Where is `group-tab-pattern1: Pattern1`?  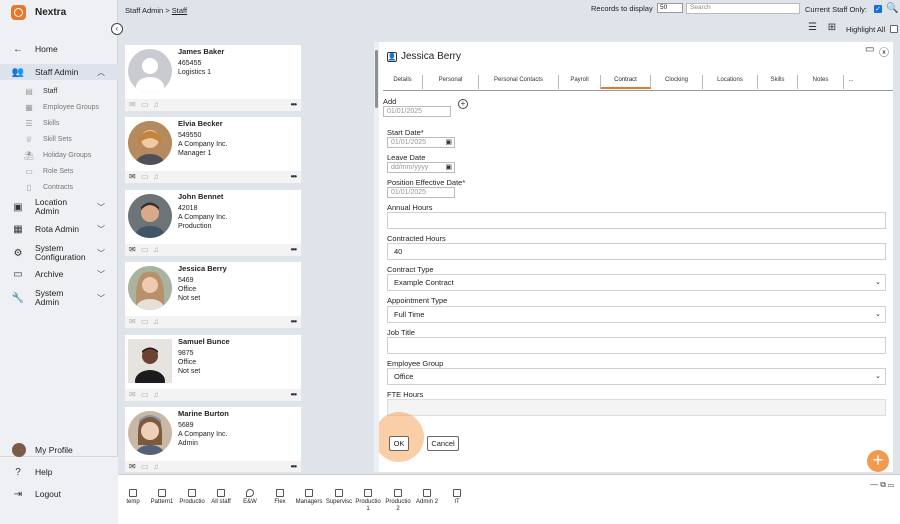 group-tab-pattern1: Pattern1 is located at coordinates (162, 497).